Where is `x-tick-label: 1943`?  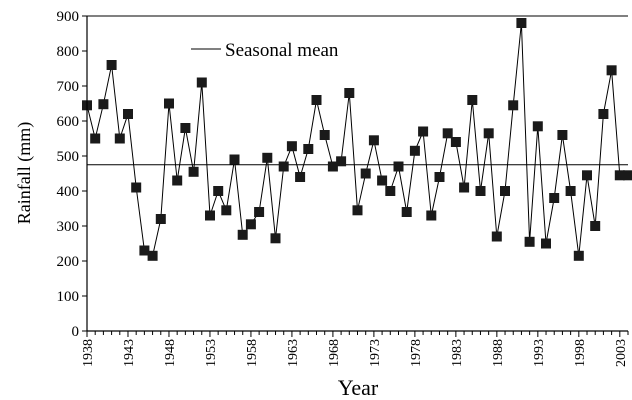 x-tick-label: 1943 is located at coordinates (129, 353).